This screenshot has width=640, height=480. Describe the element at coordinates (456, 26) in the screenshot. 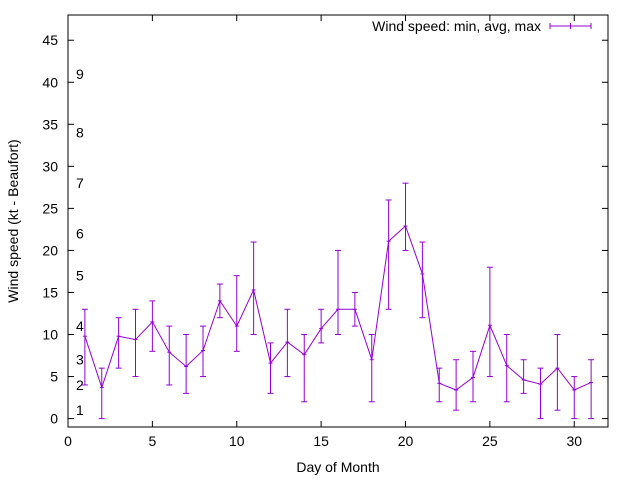

I see `legend-label: Wind speed: min, avg, max` at that location.